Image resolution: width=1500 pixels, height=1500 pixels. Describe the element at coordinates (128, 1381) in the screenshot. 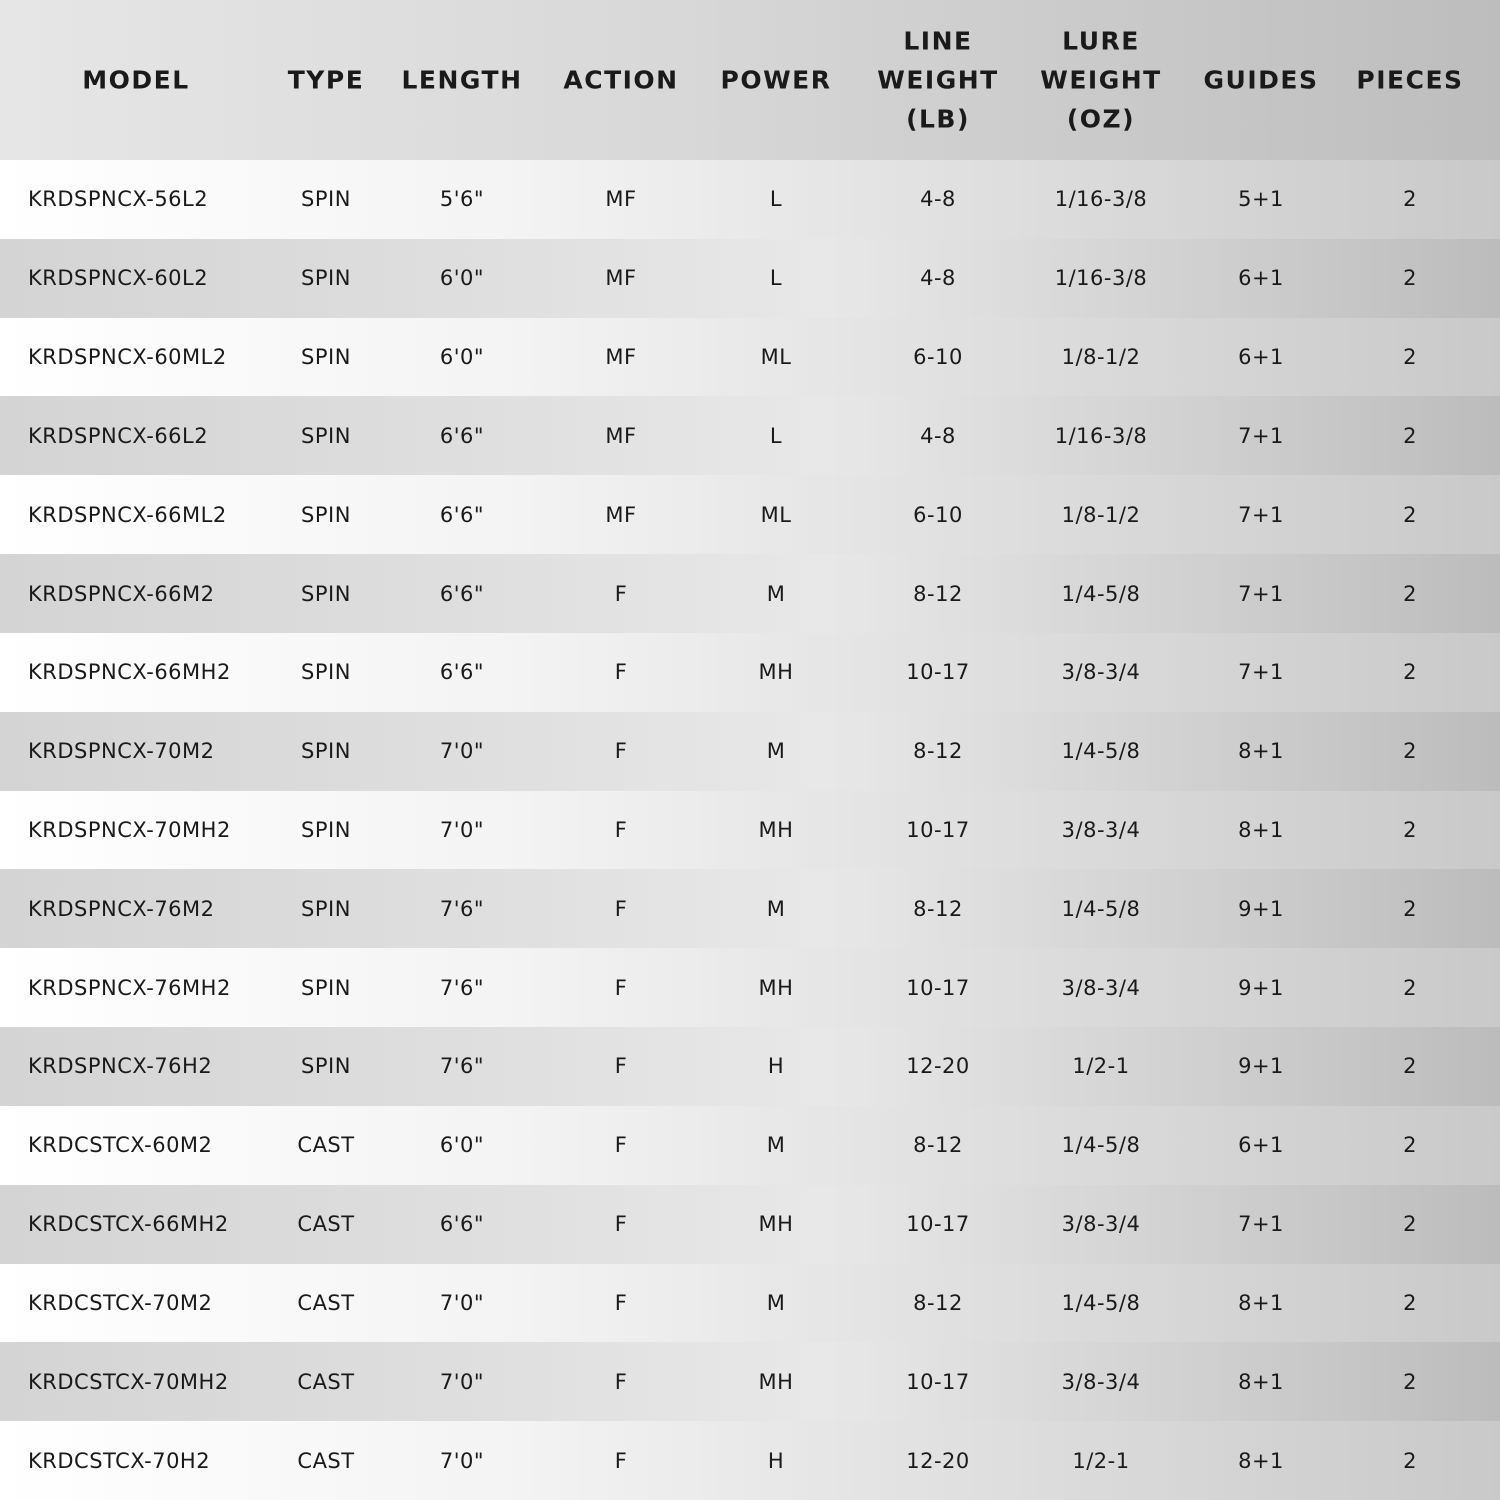

I see `table-cell: KRDCSTCX-70MH2` at that location.